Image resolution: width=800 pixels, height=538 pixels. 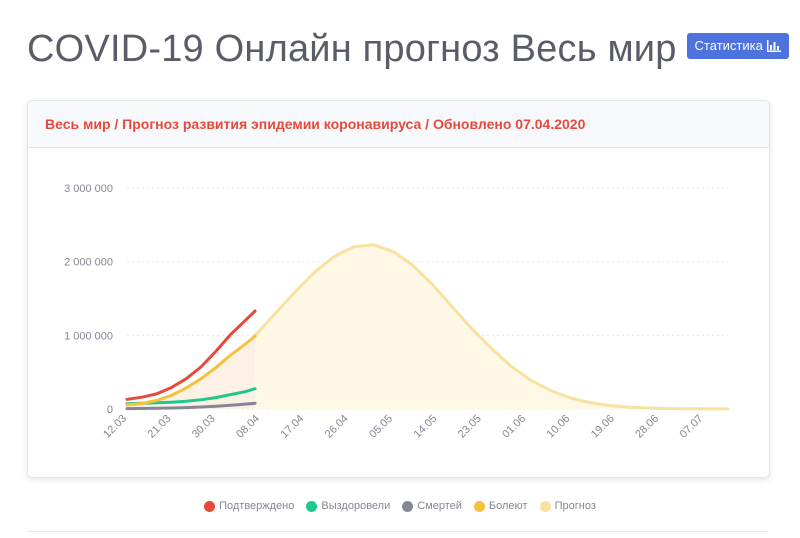 What do you see at coordinates (728, 45) in the screenshot?
I see `statistics-button-label: Статистика` at bounding box center [728, 45].